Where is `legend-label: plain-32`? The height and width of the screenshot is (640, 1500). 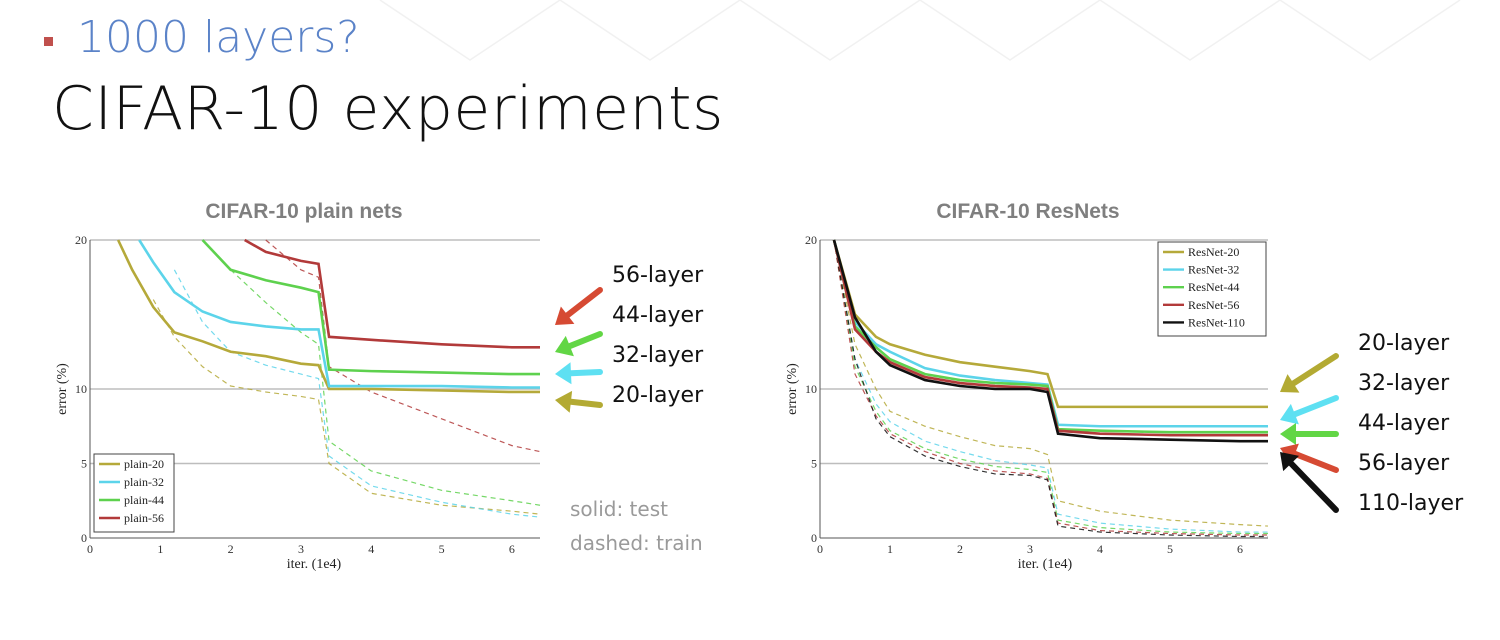
legend-label: plain-32 is located at coordinates (144, 482).